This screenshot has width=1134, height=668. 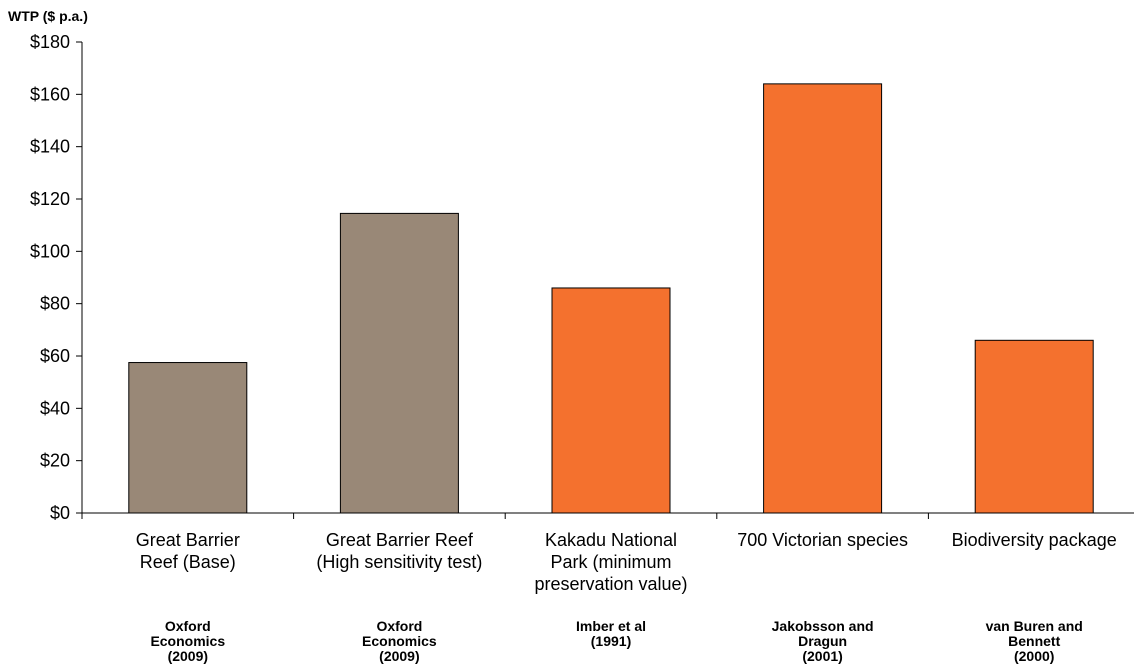 What do you see at coordinates (55, 408) in the screenshot?
I see `y-tick-label: $40` at bounding box center [55, 408].